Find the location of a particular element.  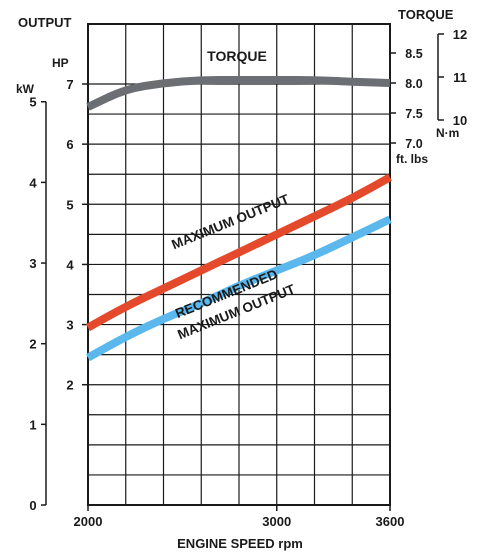

hp-tick-label: 2 is located at coordinates (69, 385).